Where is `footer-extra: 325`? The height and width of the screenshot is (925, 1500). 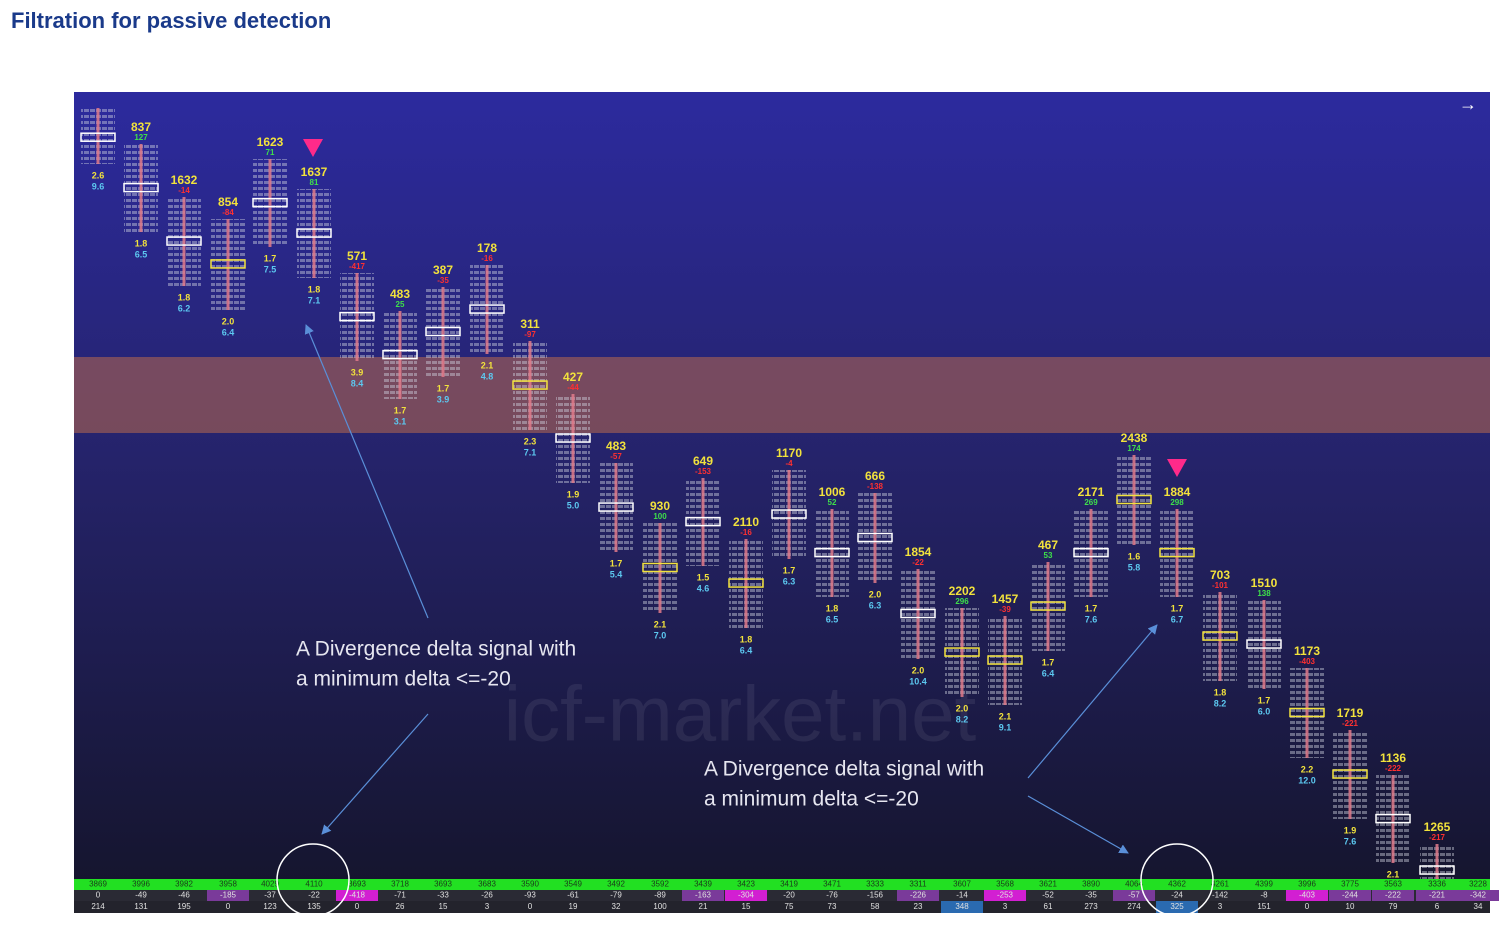
footer-extra: 325 is located at coordinates (1177, 906).